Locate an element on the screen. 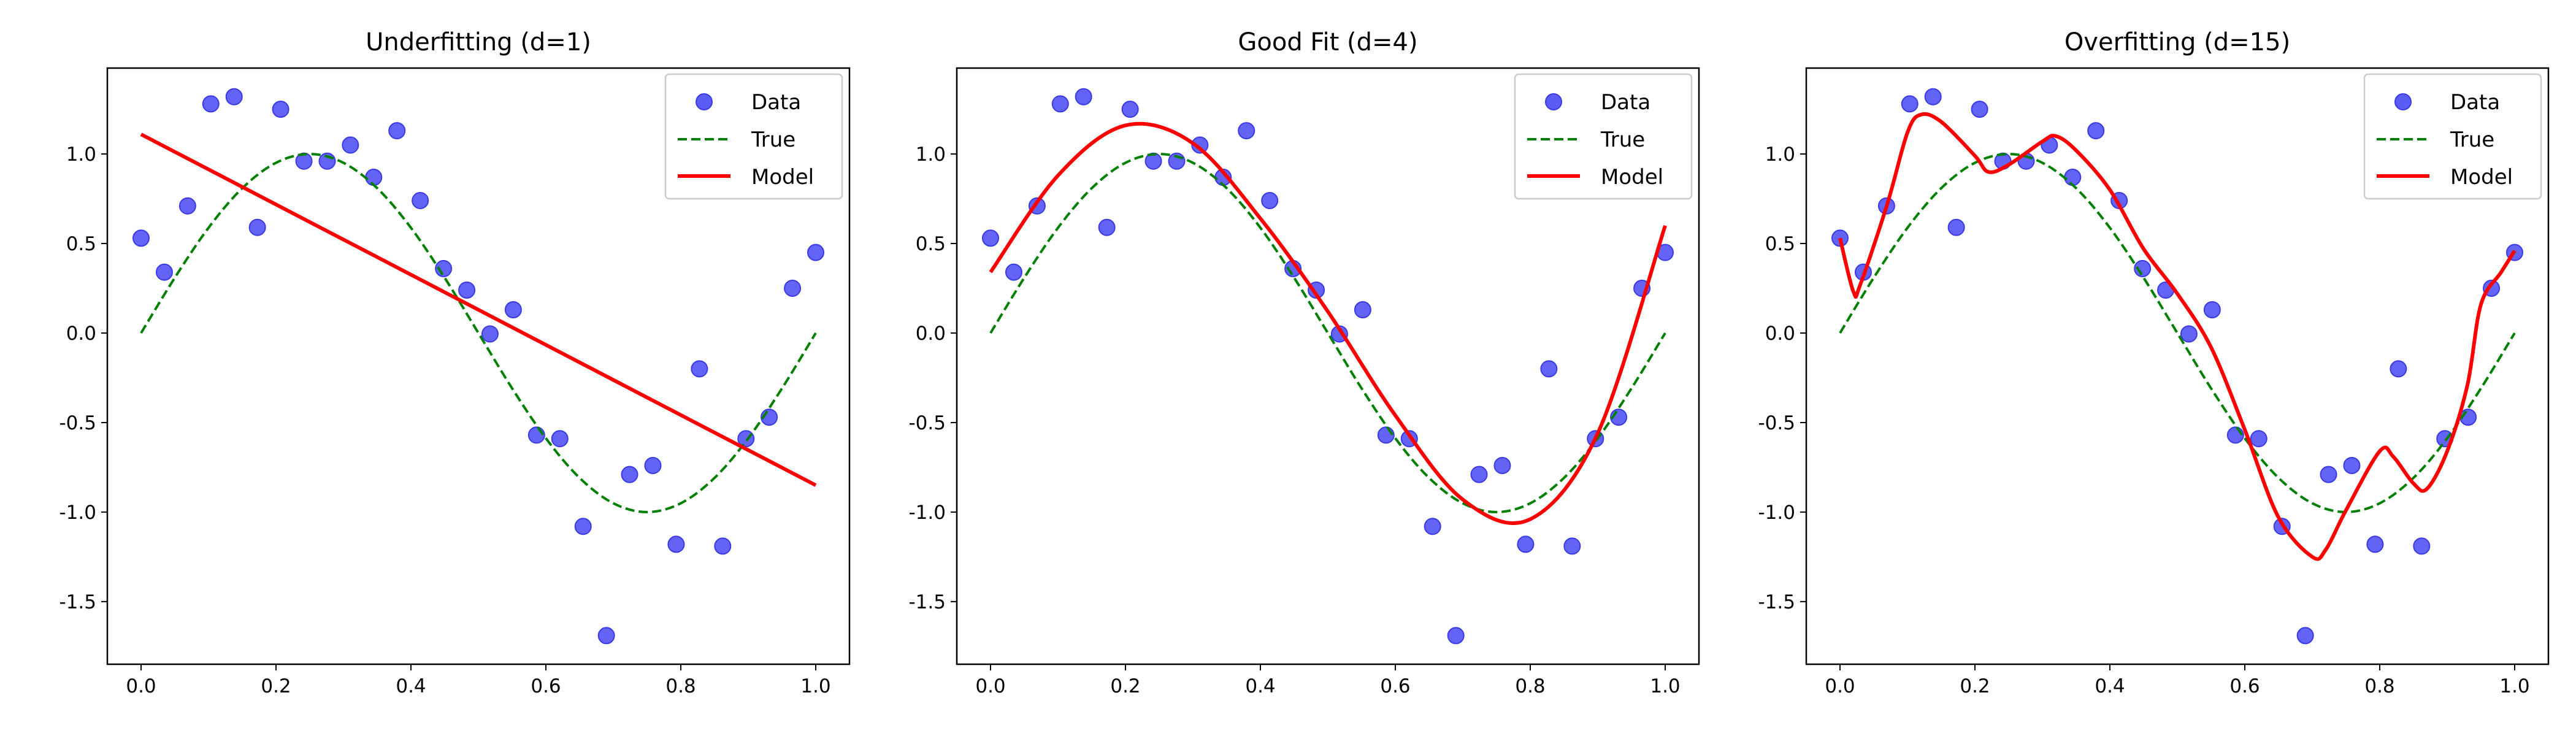 This screenshot has height=736, width=2576. chart-title: Good Fit (d=4) is located at coordinates (1327, 42).